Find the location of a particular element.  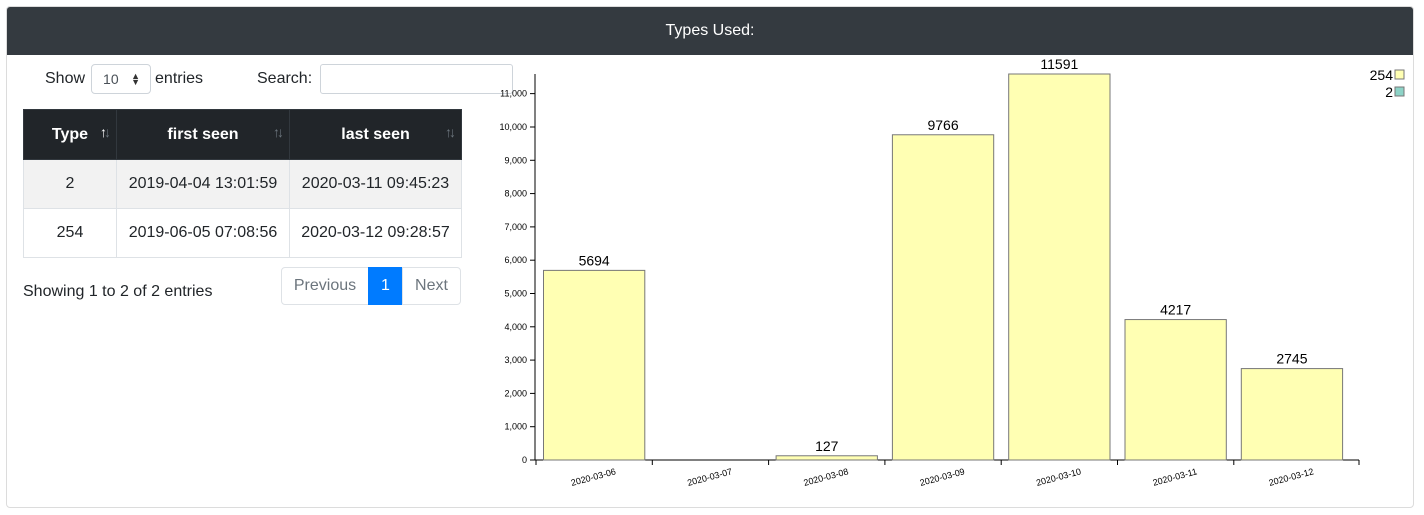

data-label: 127 is located at coordinates (827, 446).